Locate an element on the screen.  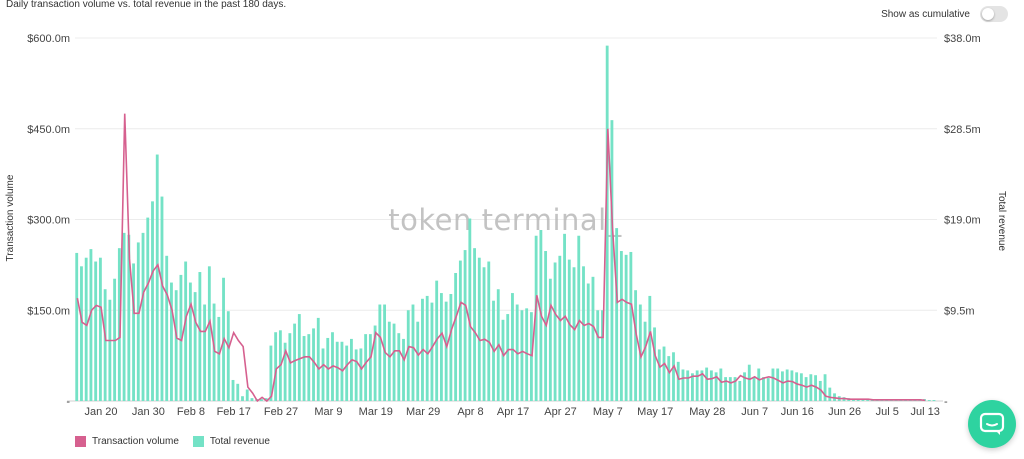
x-tick-label: Jun 16 is located at coordinates (797, 412).